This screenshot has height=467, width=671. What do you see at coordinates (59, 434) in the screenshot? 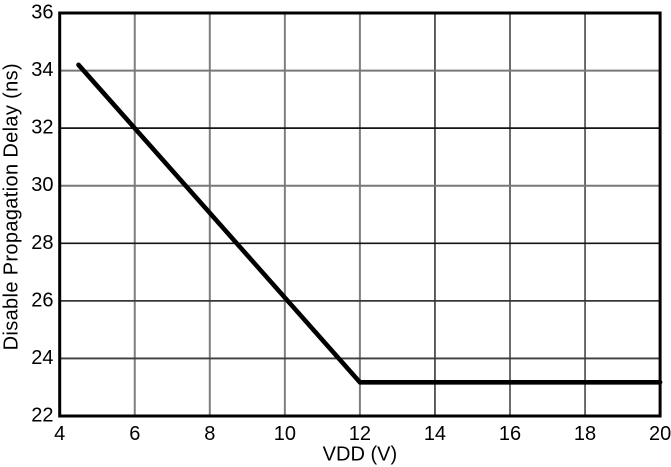
I see `svg-text: 4` at bounding box center [59, 434].